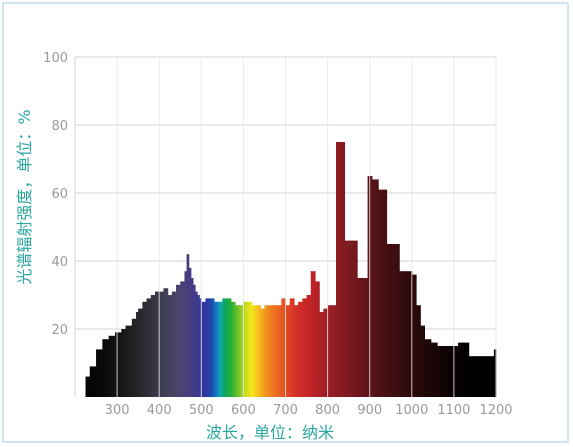 This screenshot has width=573, height=447. Describe the element at coordinates (243, 410) in the screenshot. I see `x-tick-label: 600` at that location.